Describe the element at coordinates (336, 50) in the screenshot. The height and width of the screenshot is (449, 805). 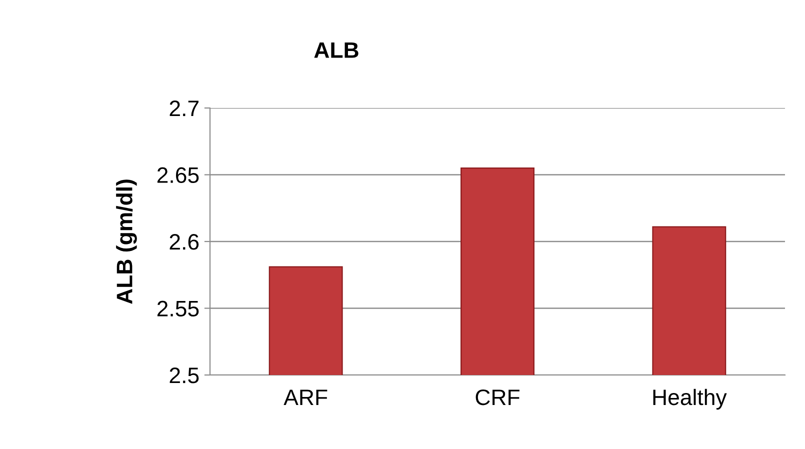
I see `chart-title: ALB` at that location.